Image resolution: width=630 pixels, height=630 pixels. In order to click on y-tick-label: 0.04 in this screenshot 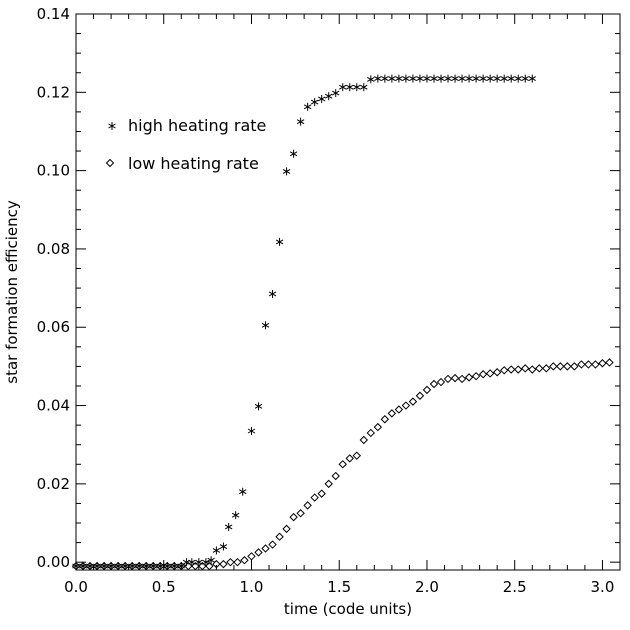, I will do `click(53, 406)`.